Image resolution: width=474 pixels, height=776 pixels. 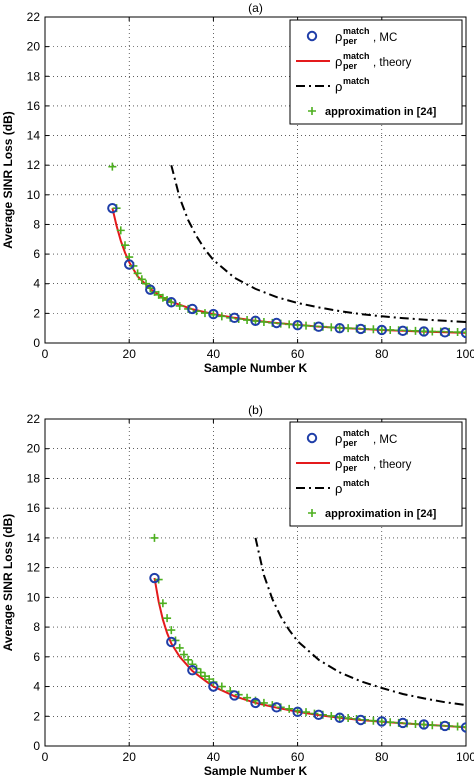 I want to click on x-axis-label: Sample Number K, so click(x=256, y=368).